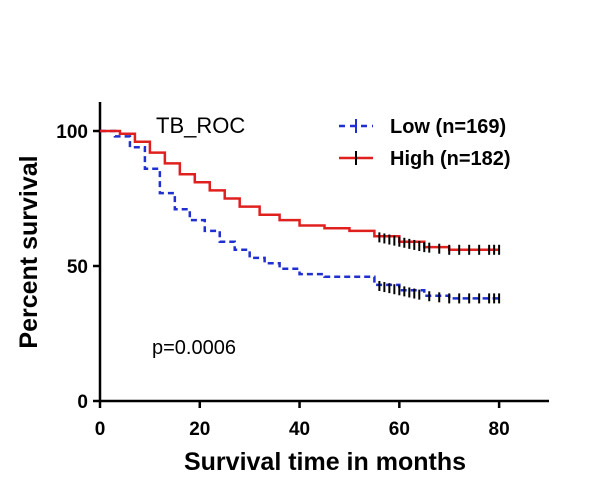 Image resolution: width=608 pixels, height=485 pixels. Describe the element at coordinates (450, 159) in the screenshot. I see `legend-label-high: High (n=182)` at that location.